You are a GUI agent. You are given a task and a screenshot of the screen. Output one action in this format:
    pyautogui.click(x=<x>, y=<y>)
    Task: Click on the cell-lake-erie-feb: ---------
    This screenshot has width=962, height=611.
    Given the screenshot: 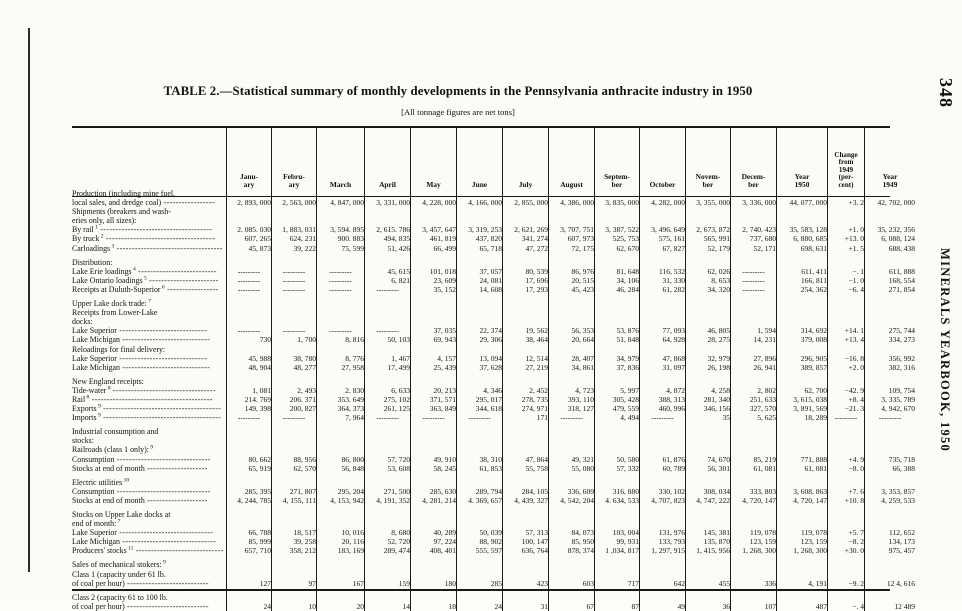 What is the action you would take?
    pyautogui.click(x=294, y=271)
    